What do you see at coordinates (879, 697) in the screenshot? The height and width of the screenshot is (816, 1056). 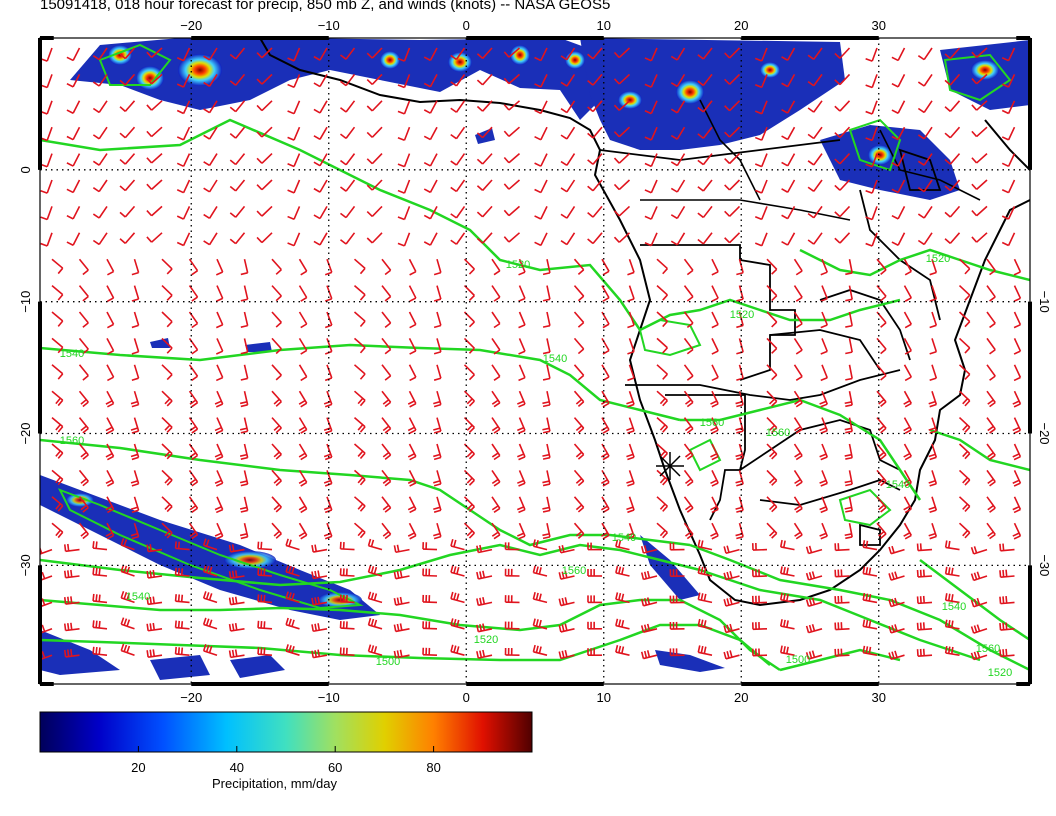 I see `lon-tick-label-bottom: 30` at bounding box center [879, 697].